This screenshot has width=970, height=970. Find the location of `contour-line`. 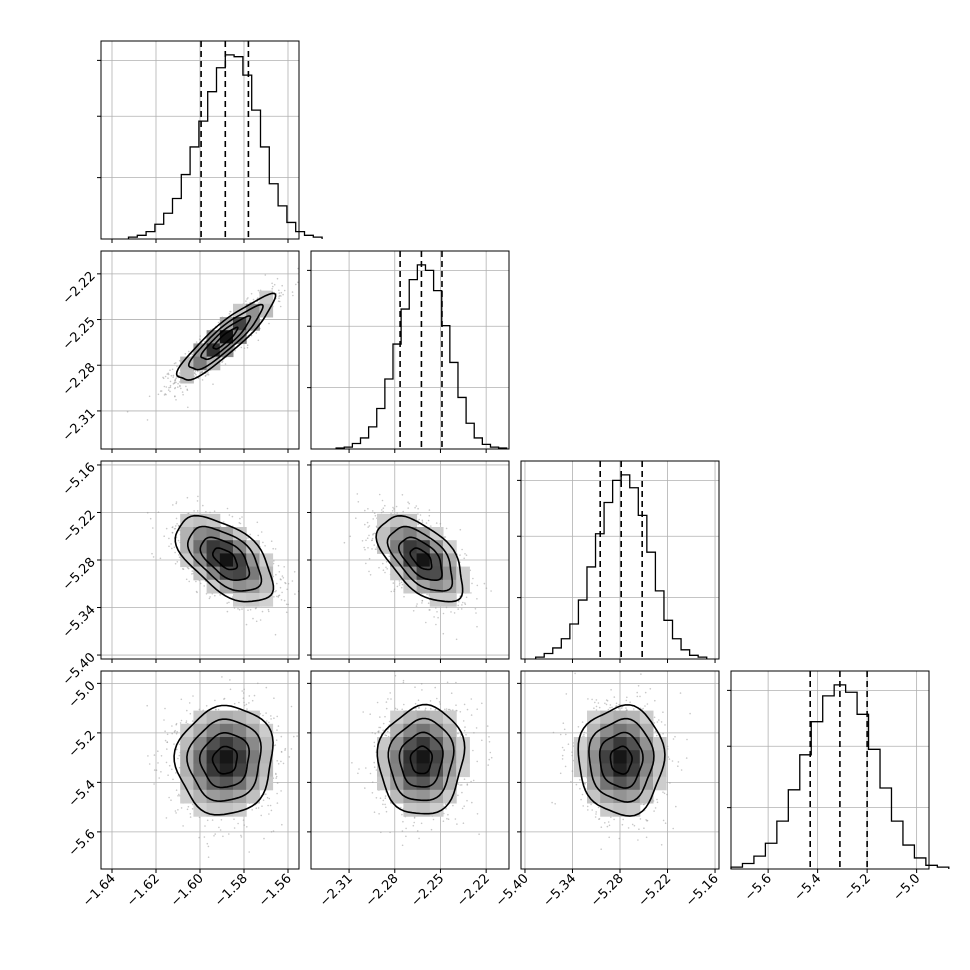

contour-line is located at coordinates (421, 559).